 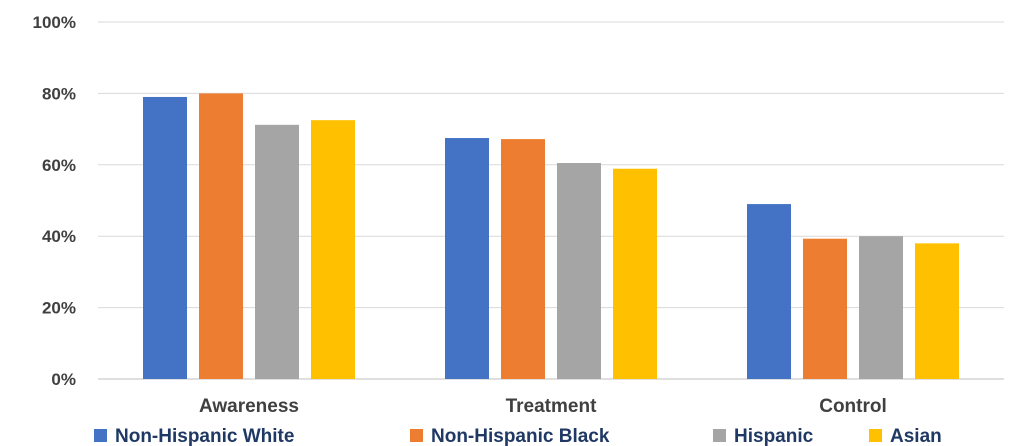 What do you see at coordinates (774, 436) in the screenshot?
I see `legend-label: Hispanic` at bounding box center [774, 436].